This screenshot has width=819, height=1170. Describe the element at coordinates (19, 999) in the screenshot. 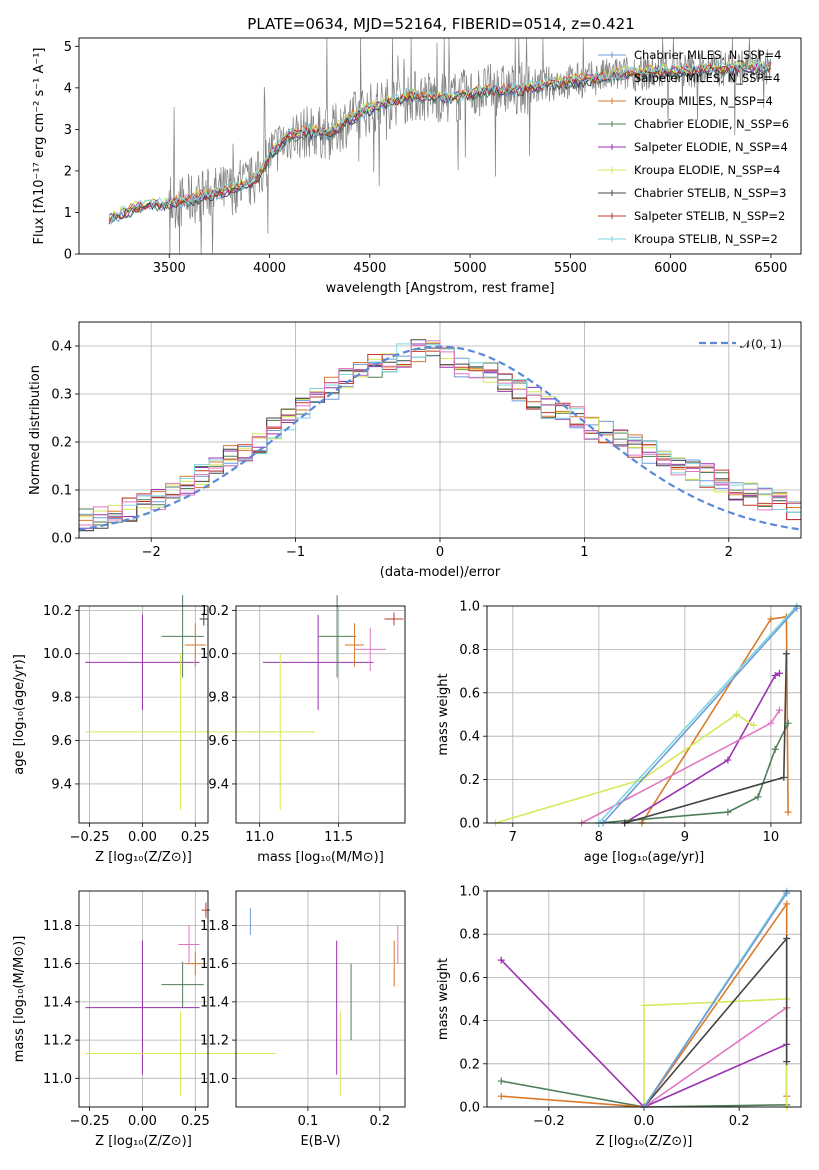

I see `y-axis-label: mass [log₁₀(M/M⊙)]` at that location.